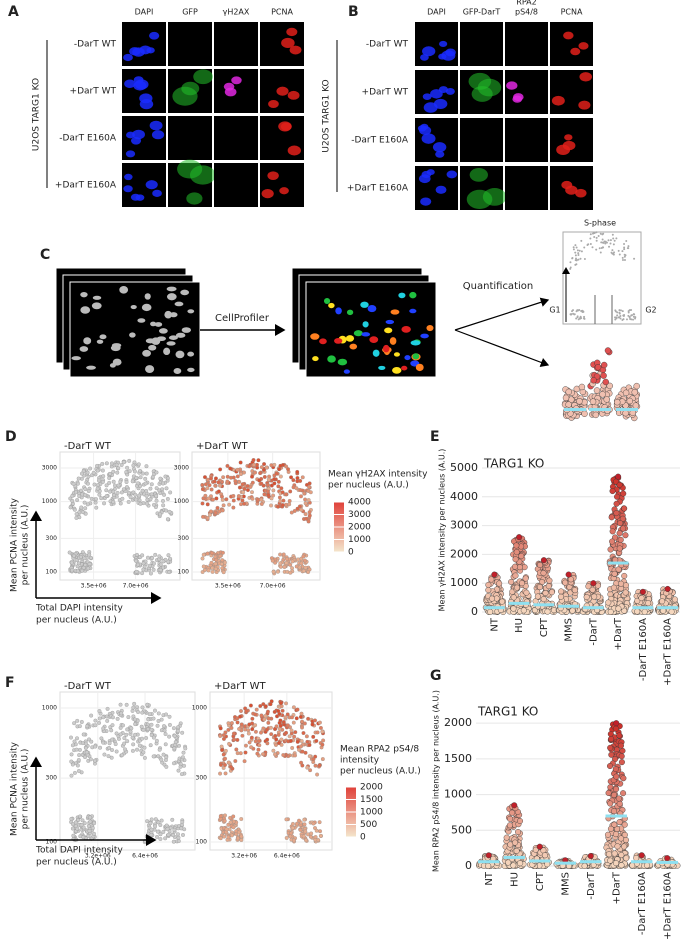  Describe the element at coordinates (190, 138) in the screenshot. I see `micrograph` at that location.